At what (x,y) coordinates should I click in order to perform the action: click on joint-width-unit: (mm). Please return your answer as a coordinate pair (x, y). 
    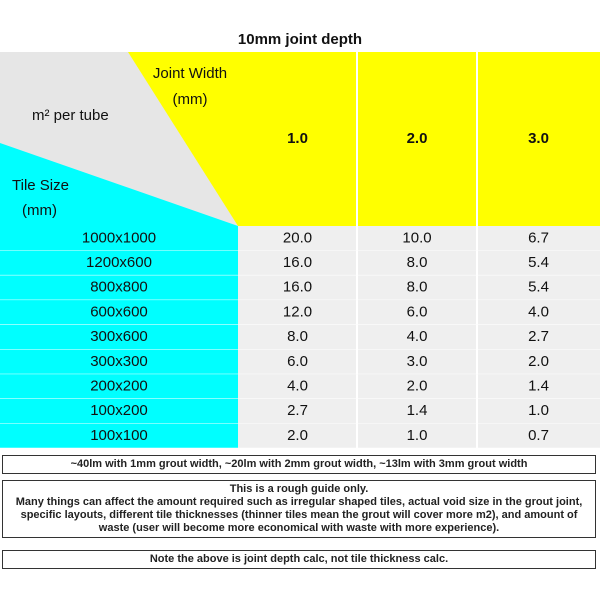
    Looking at the image, I should click on (190, 99).